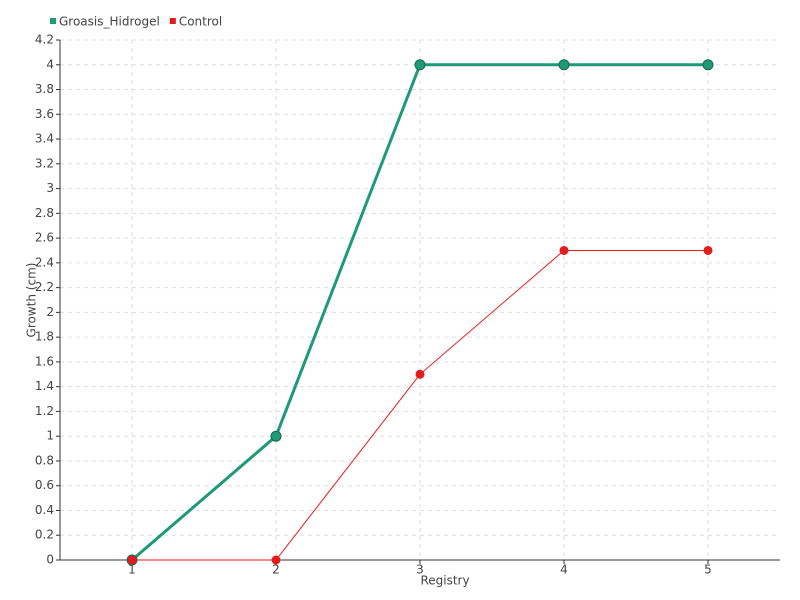 The height and width of the screenshot is (600, 800). I want to click on y-tick-label: 0.8, so click(44, 460).